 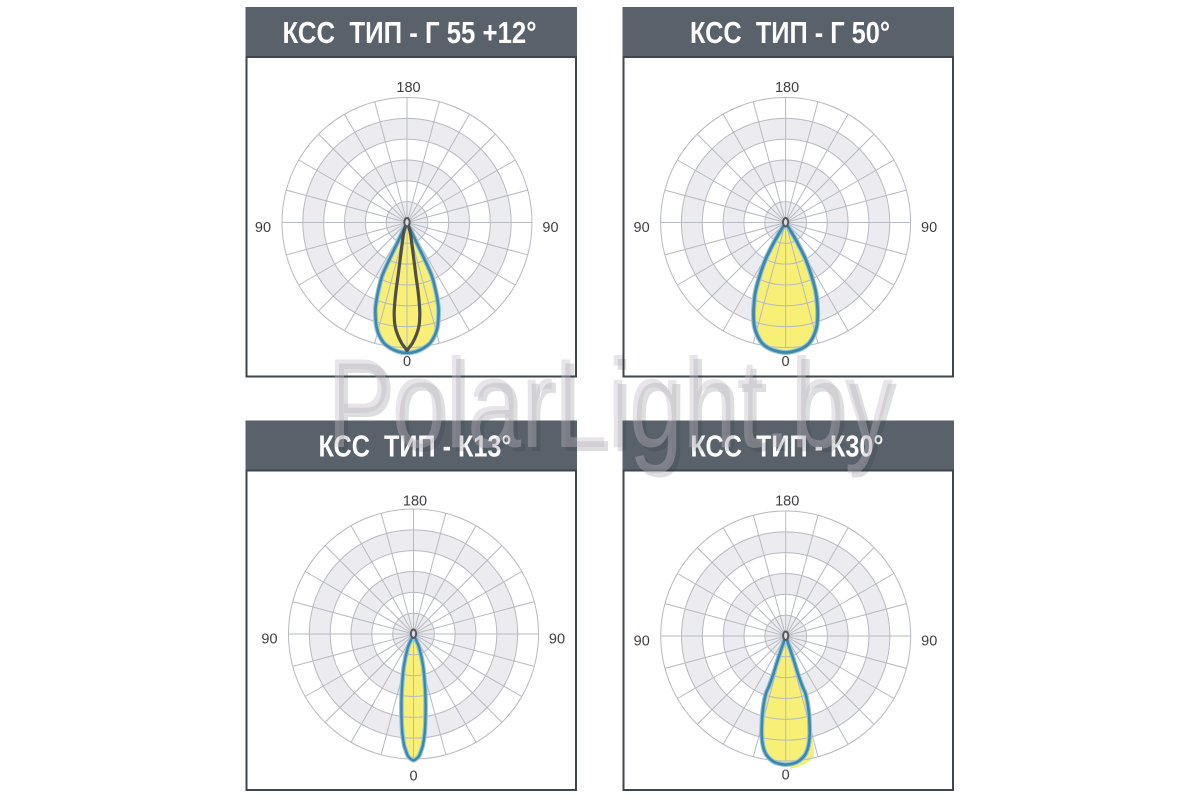 What do you see at coordinates (787, 446) in the screenshot?
I see `svg-text: КСС ТИП - К30°` at bounding box center [787, 446].